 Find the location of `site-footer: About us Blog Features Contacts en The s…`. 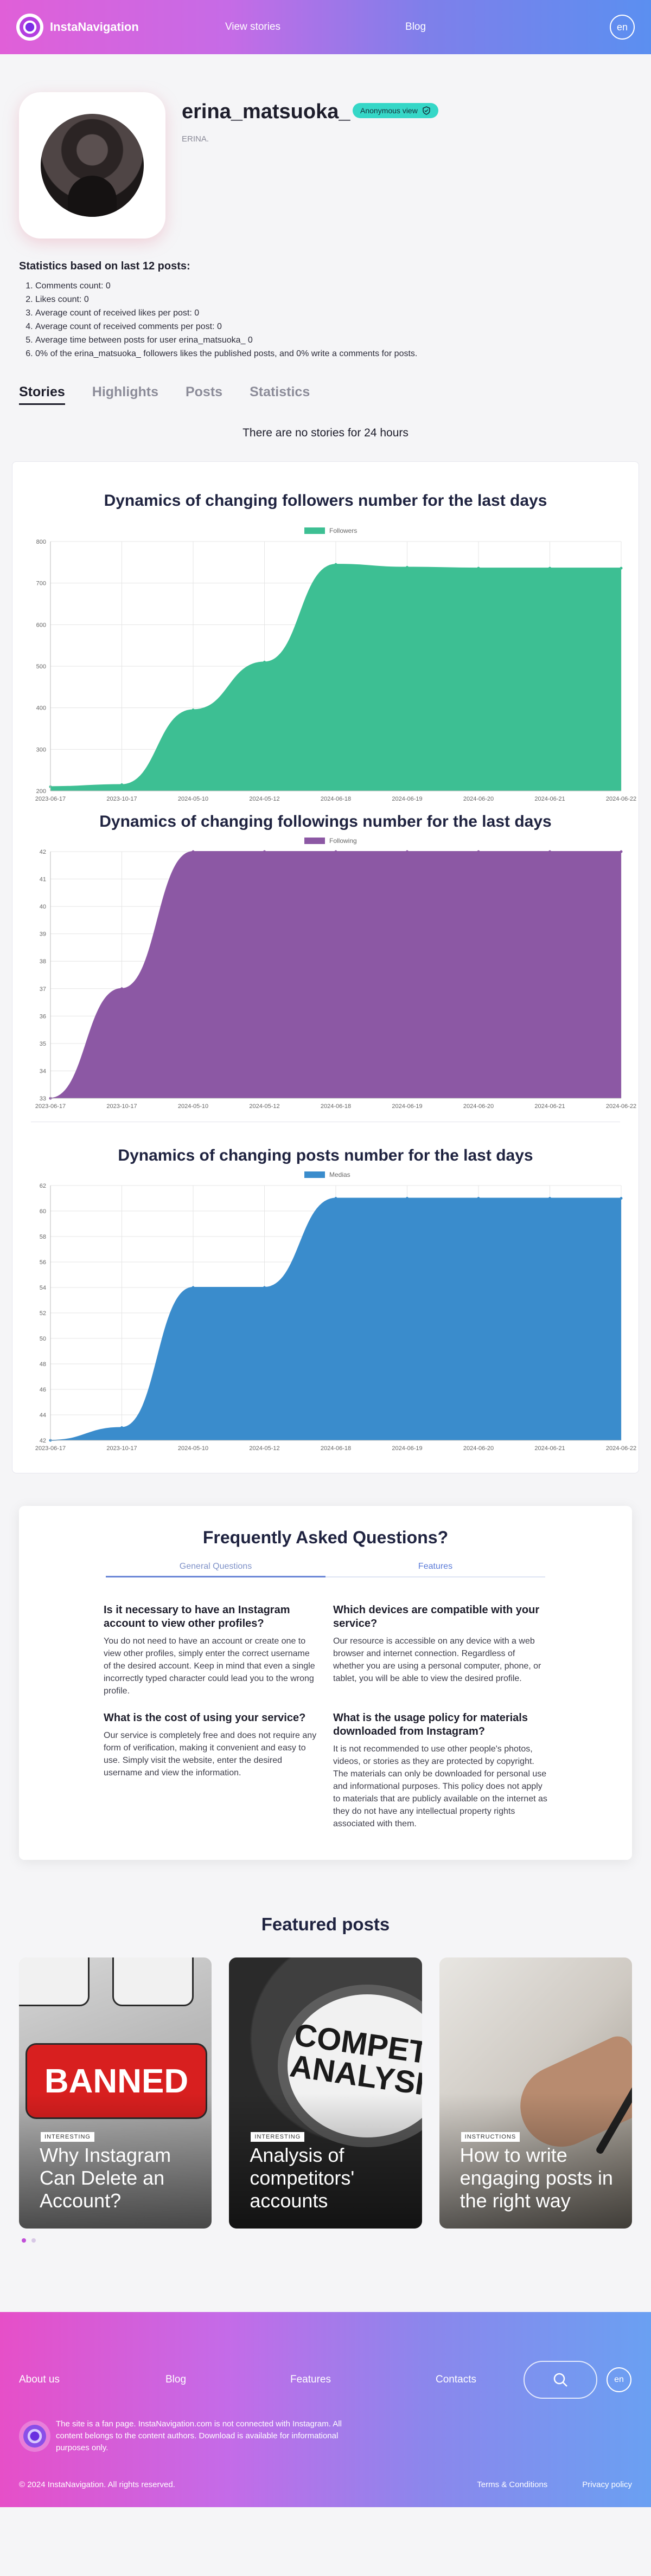

site-footer: About us Blog Features Contacts en The s… is located at coordinates (325, 2409).